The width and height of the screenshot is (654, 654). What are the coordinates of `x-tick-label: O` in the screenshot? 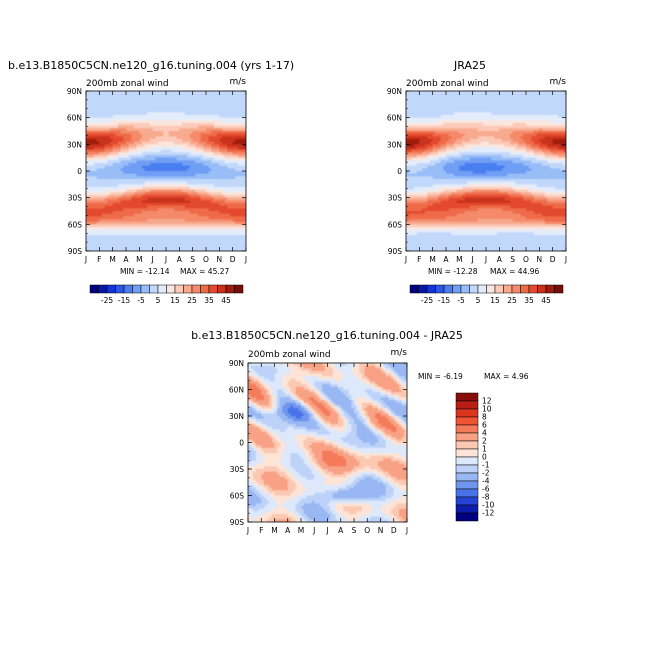 It's located at (206, 259).